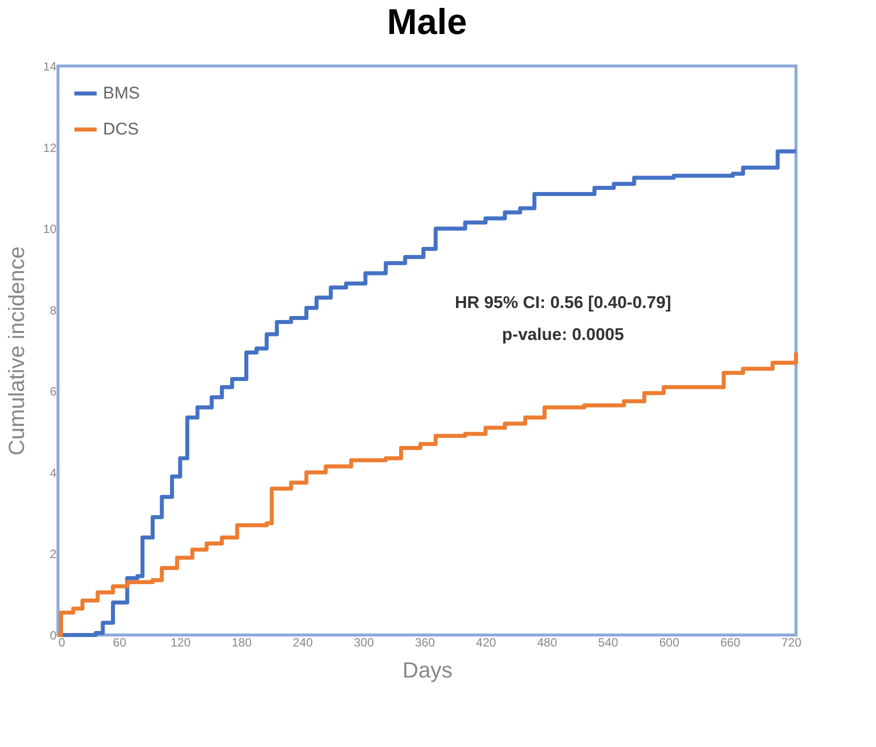 This screenshot has width=876, height=747. Describe the element at coordinates (119, 643) in the screenshot. I see `x-tick-label: 60` at that location.